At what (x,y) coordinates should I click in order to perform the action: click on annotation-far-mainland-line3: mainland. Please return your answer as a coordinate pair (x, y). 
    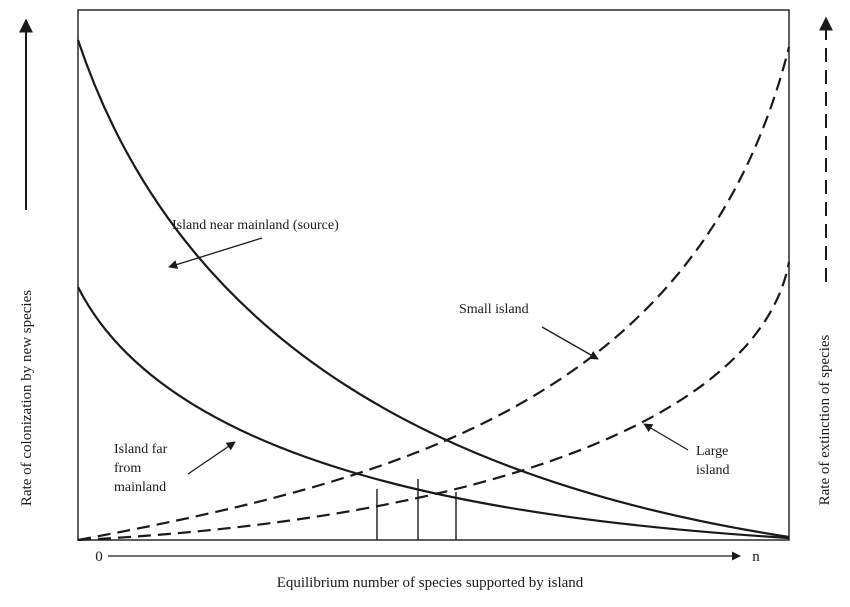
    Looking at the image, I should click on (140, 487).